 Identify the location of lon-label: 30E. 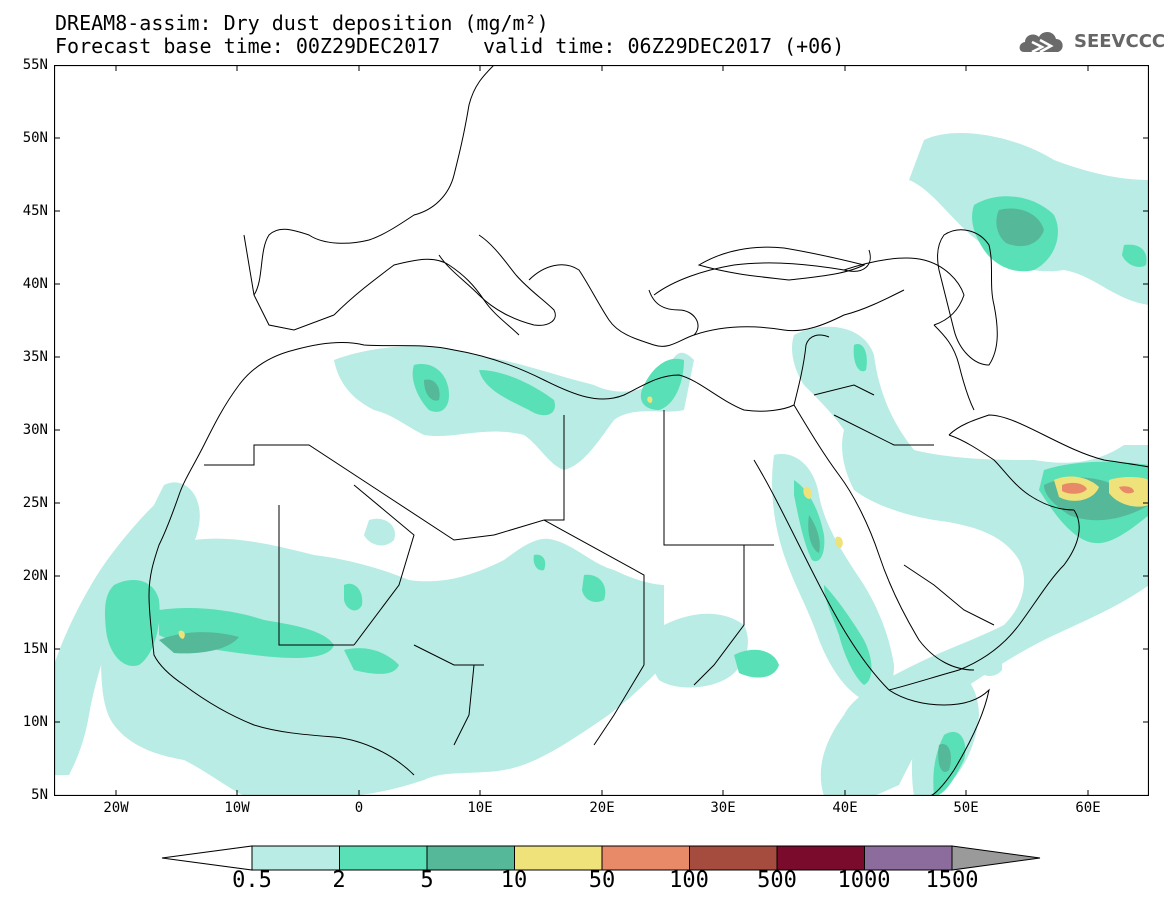
(723, 808).